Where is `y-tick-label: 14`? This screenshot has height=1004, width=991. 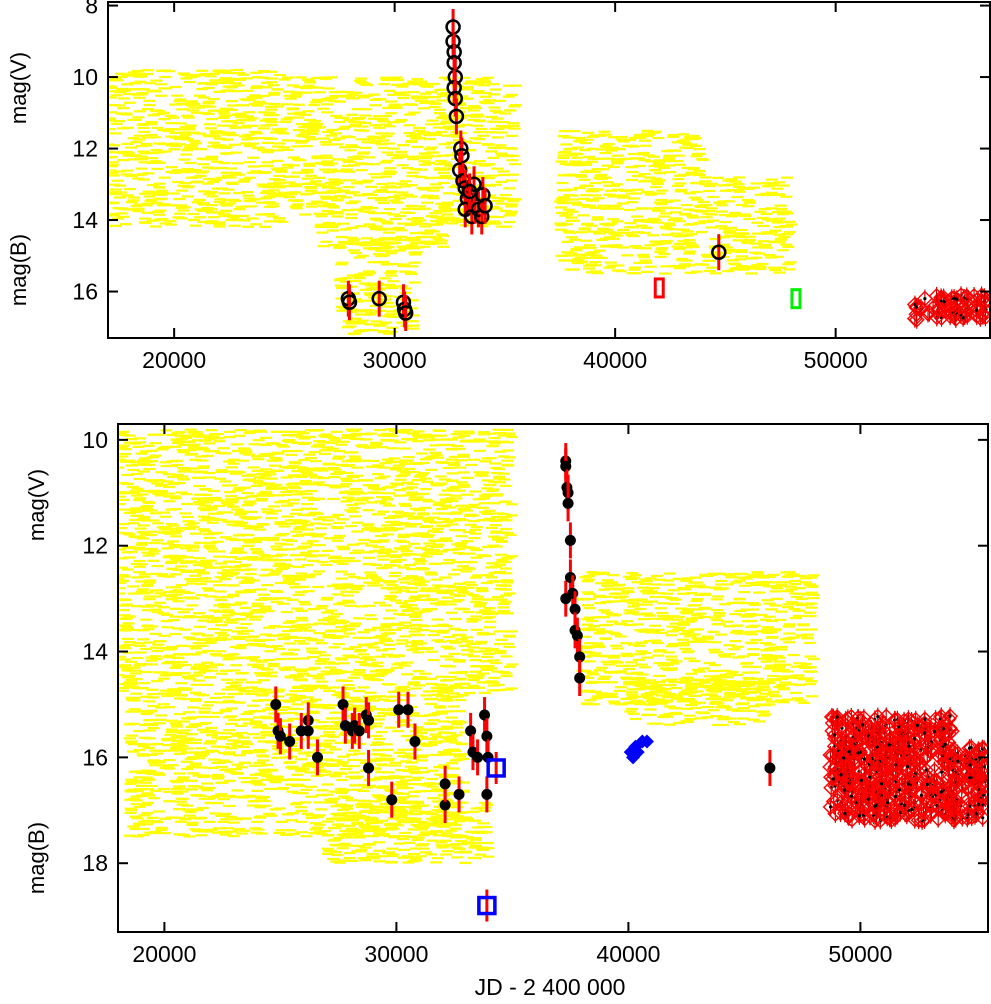 y-tick-label: 14 is located at coordinates (85, 220).